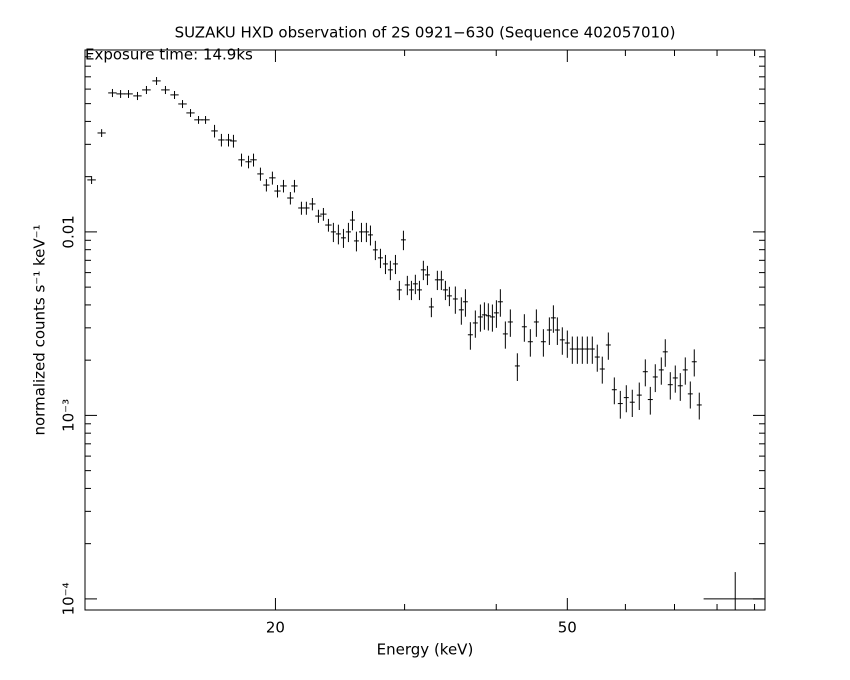  What do you see at coordinates (69, 598) in the screenshot?
I see `y-tick-label: 10⁻⁴` at bounding box center [69, 598].